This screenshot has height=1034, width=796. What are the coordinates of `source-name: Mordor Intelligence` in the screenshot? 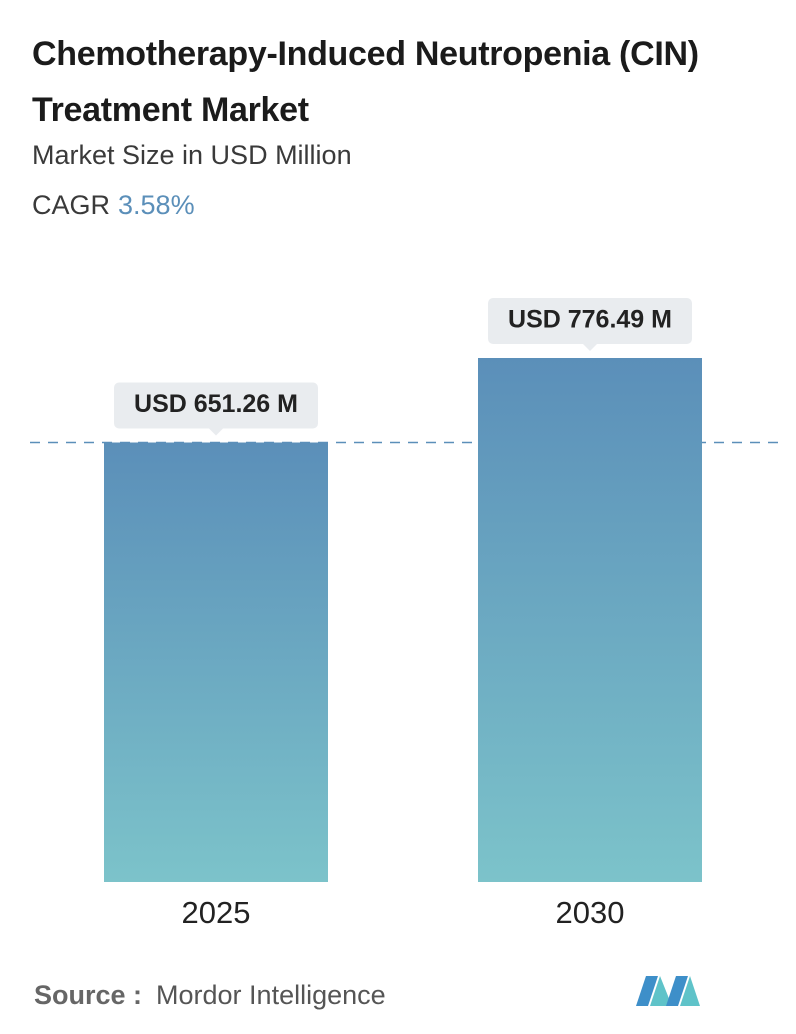 It's located at (271, 995).